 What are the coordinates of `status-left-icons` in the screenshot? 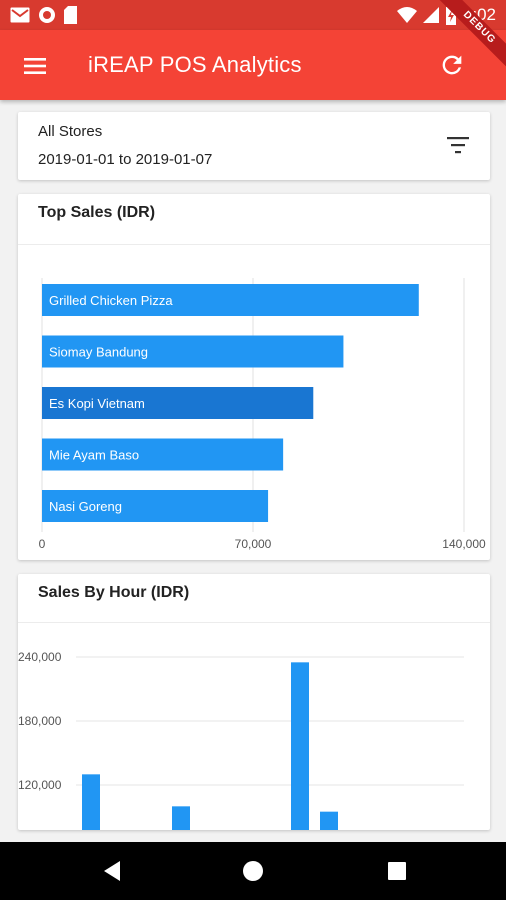 It's located at (44, 15).